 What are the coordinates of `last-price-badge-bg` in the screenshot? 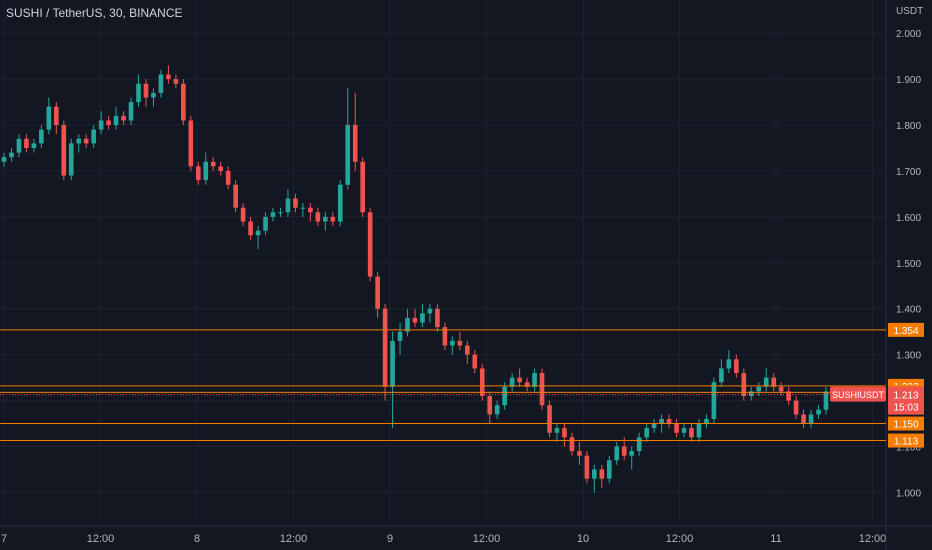 It's located at (906, 400).